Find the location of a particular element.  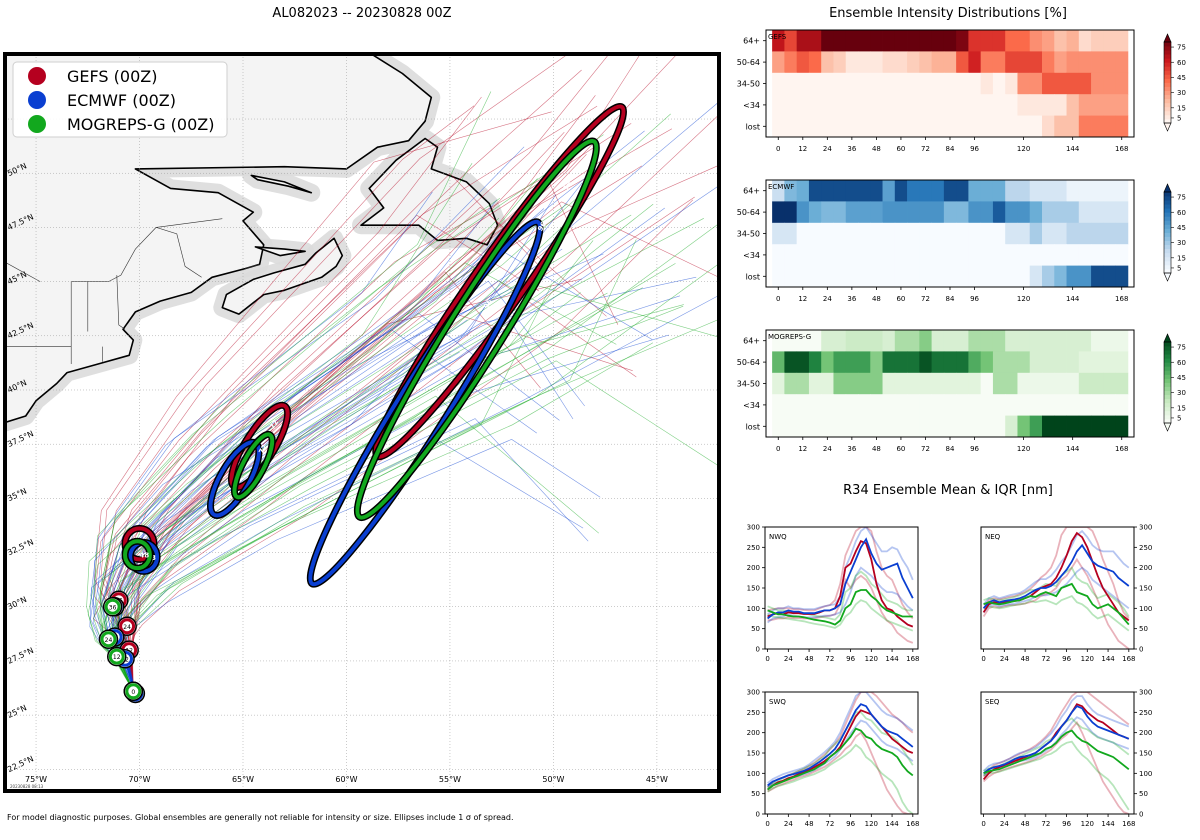

y-tick-label: 150 is located at coordinates (753, 589).